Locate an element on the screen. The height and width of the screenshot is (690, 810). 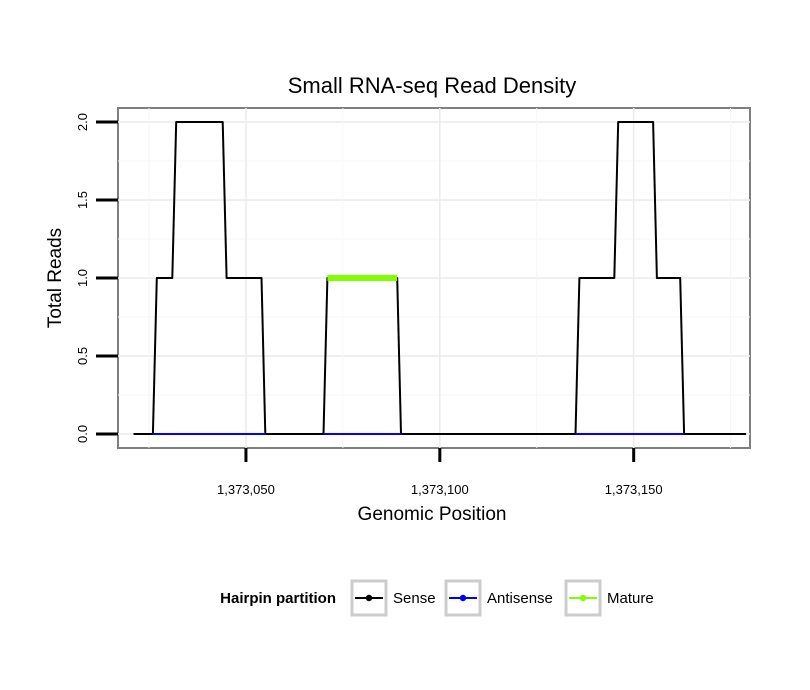
y-tick-label: 1.0 is located at coordinates (82, 278).